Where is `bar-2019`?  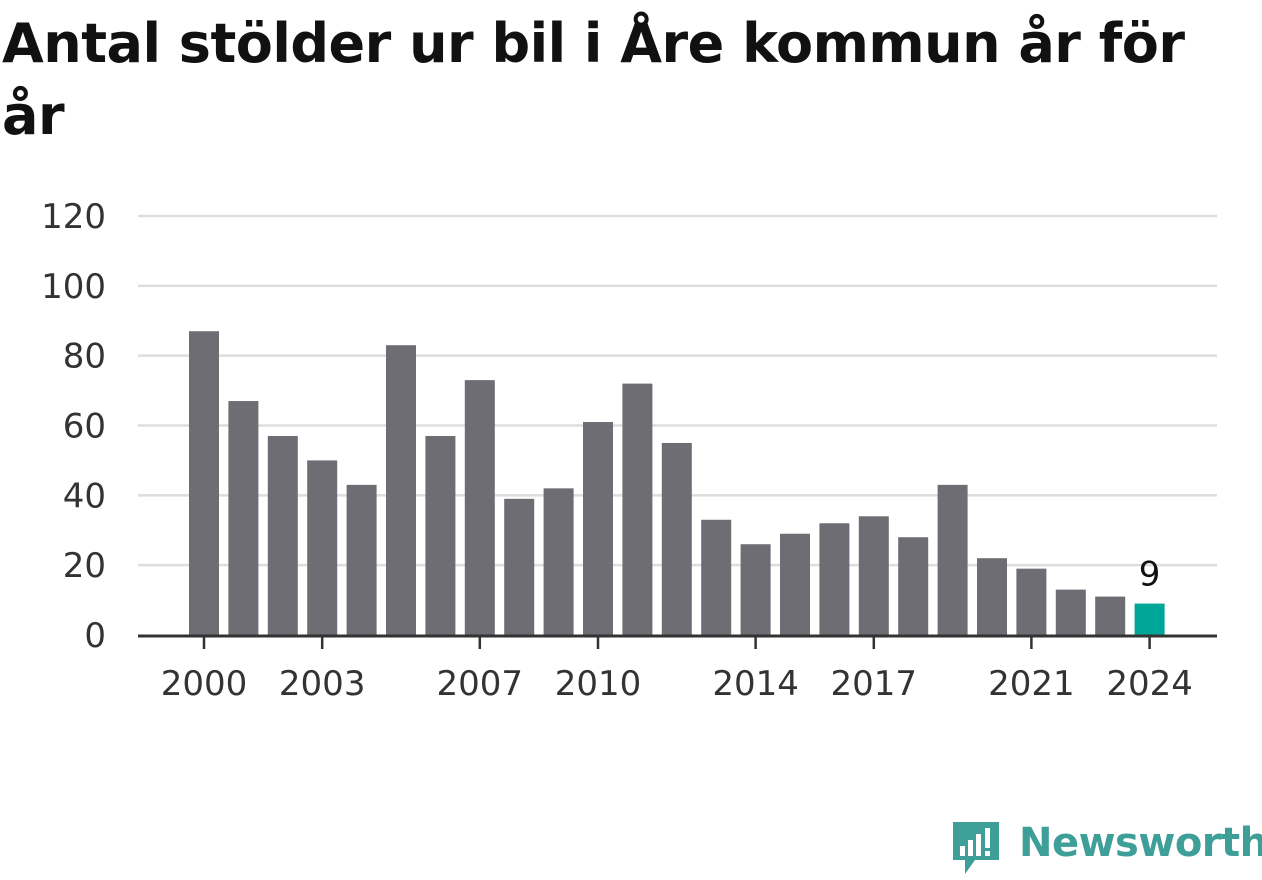
bar-2019 is located at coordinates (952, 559).